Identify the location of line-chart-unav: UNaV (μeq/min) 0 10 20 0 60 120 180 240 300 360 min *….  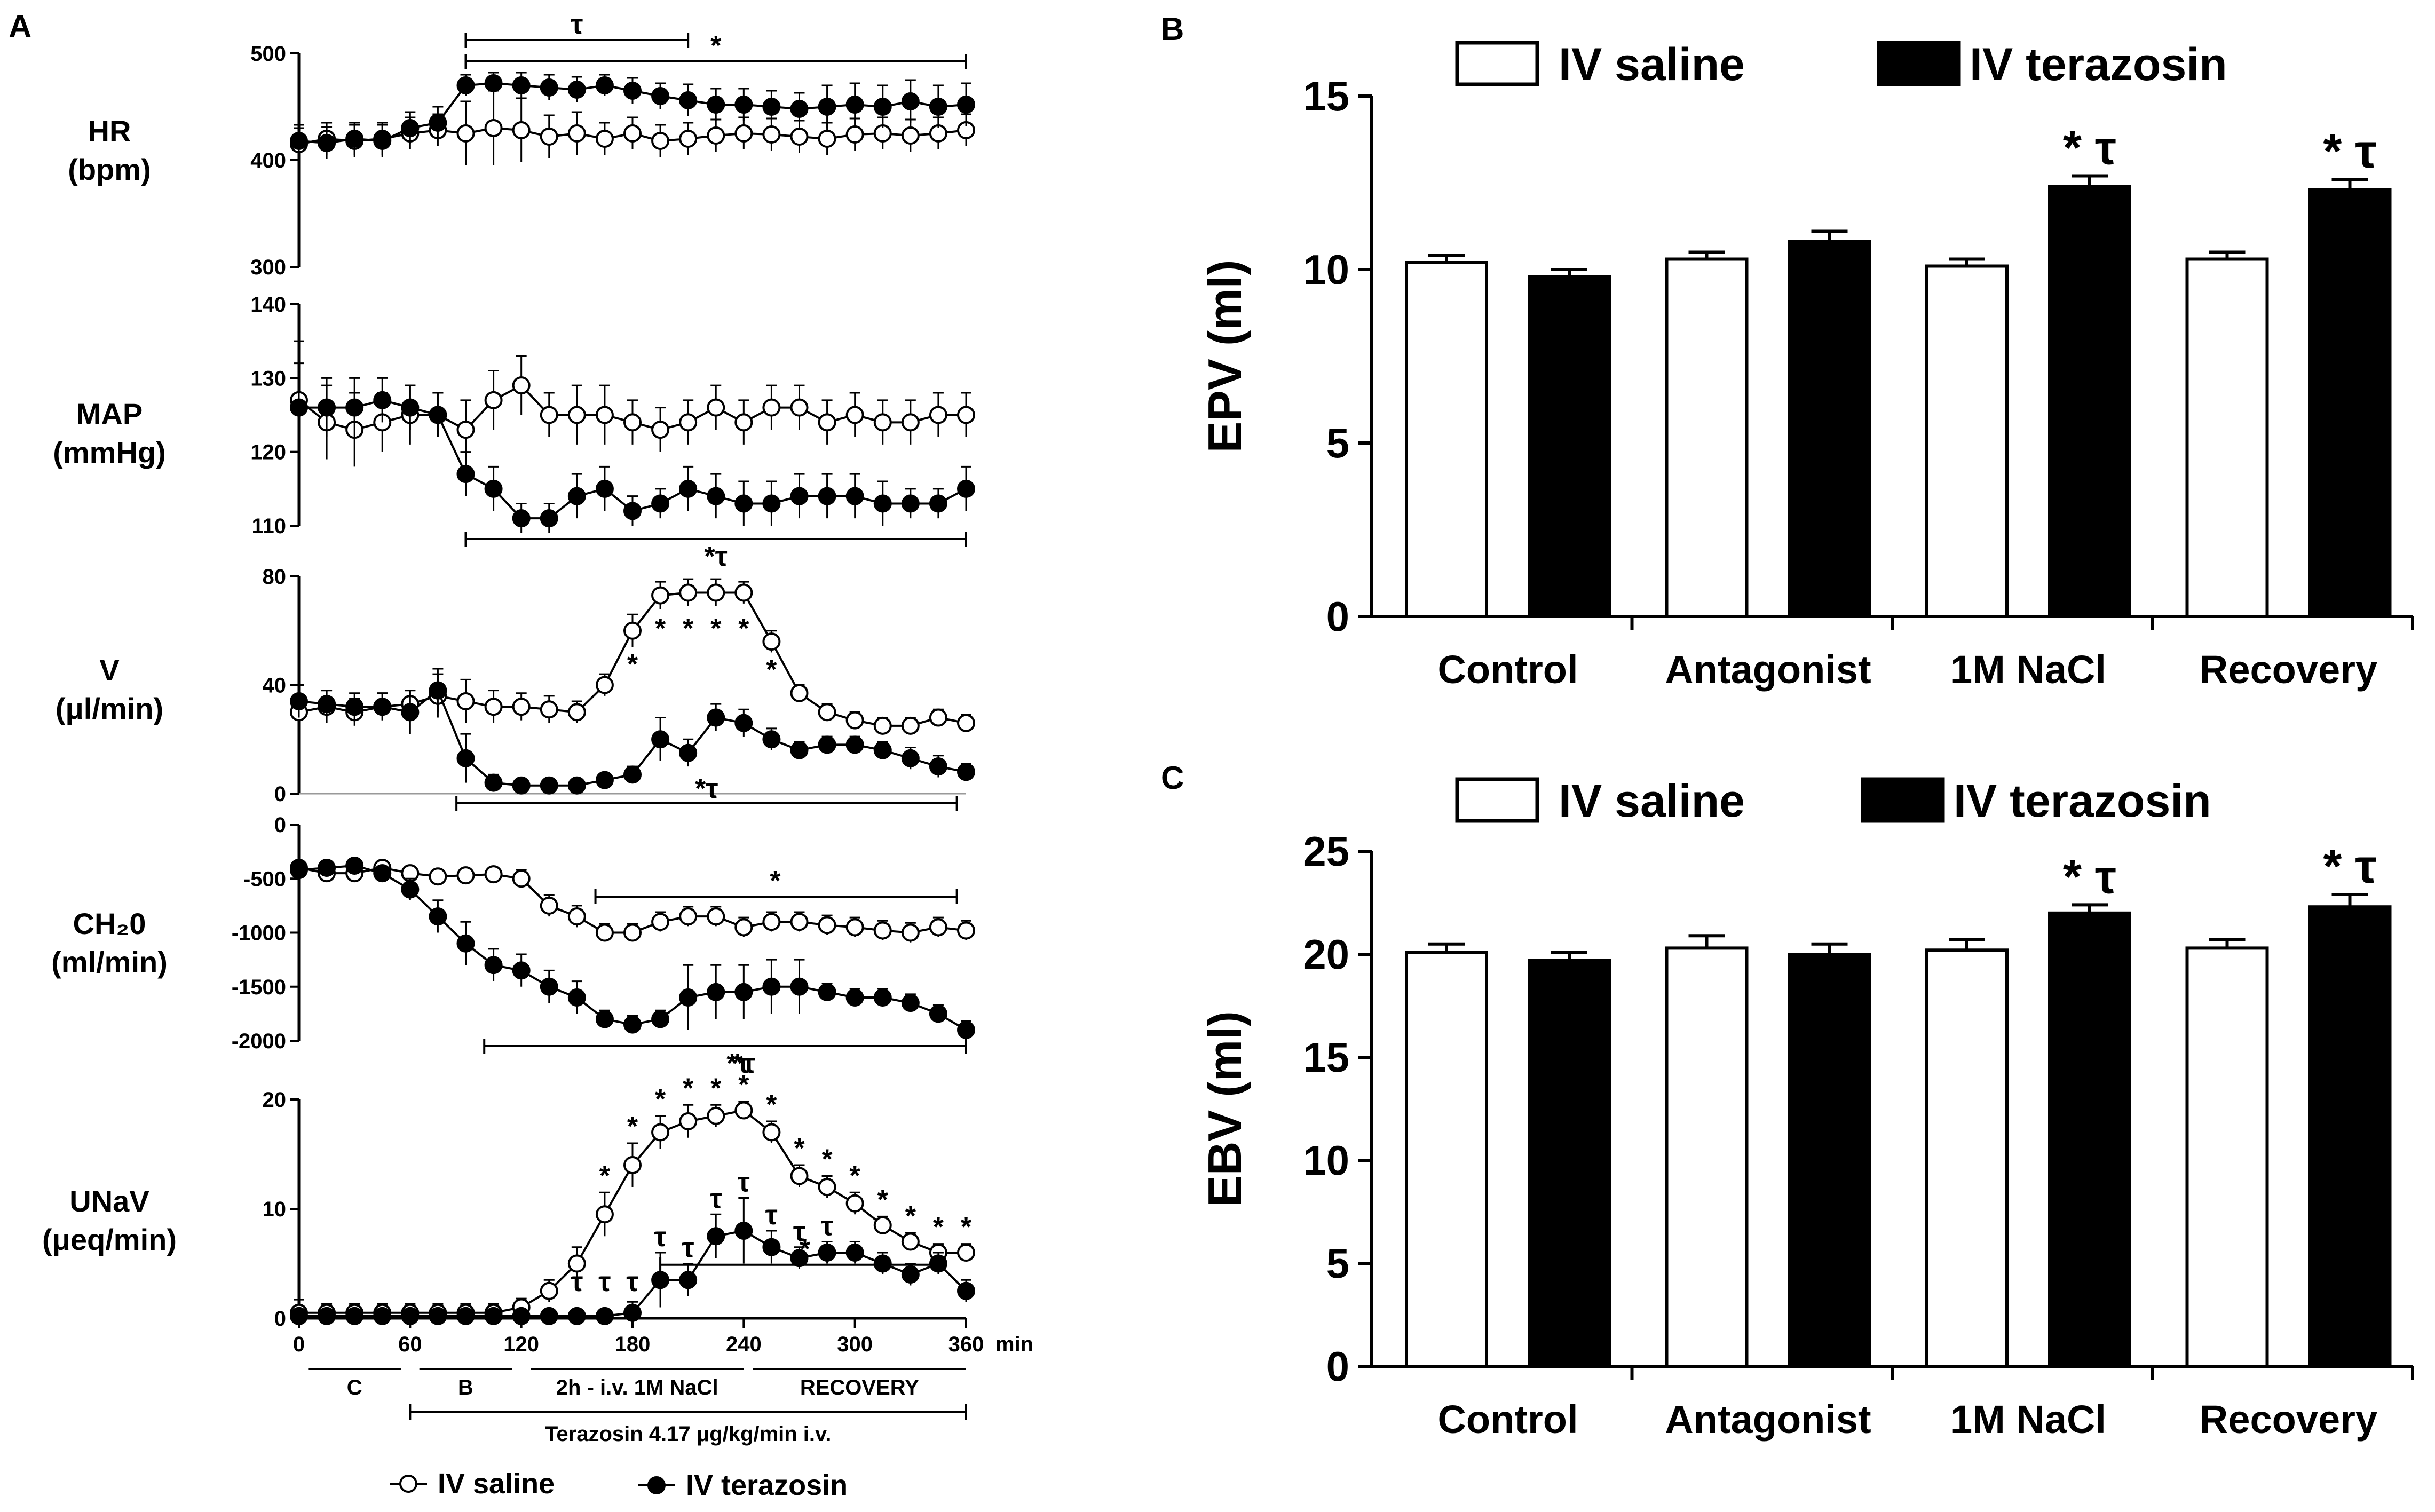
(537, 1202).